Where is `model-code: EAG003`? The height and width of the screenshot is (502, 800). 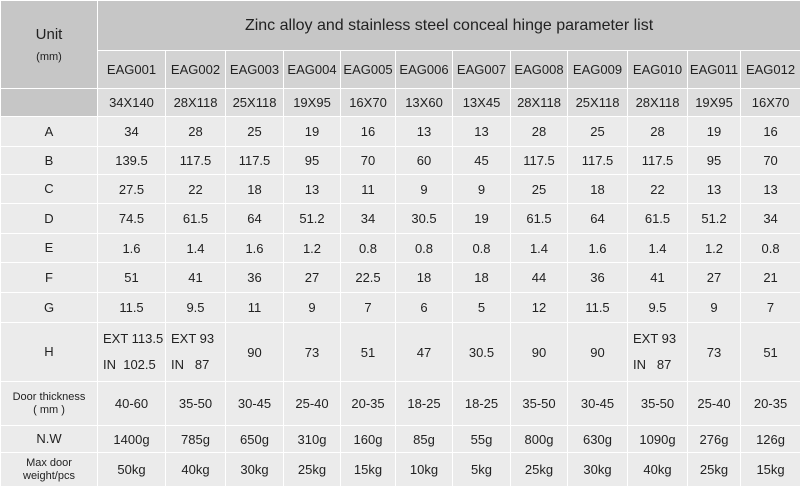 model-code: EAG003 is located at coordinates (254, 69).